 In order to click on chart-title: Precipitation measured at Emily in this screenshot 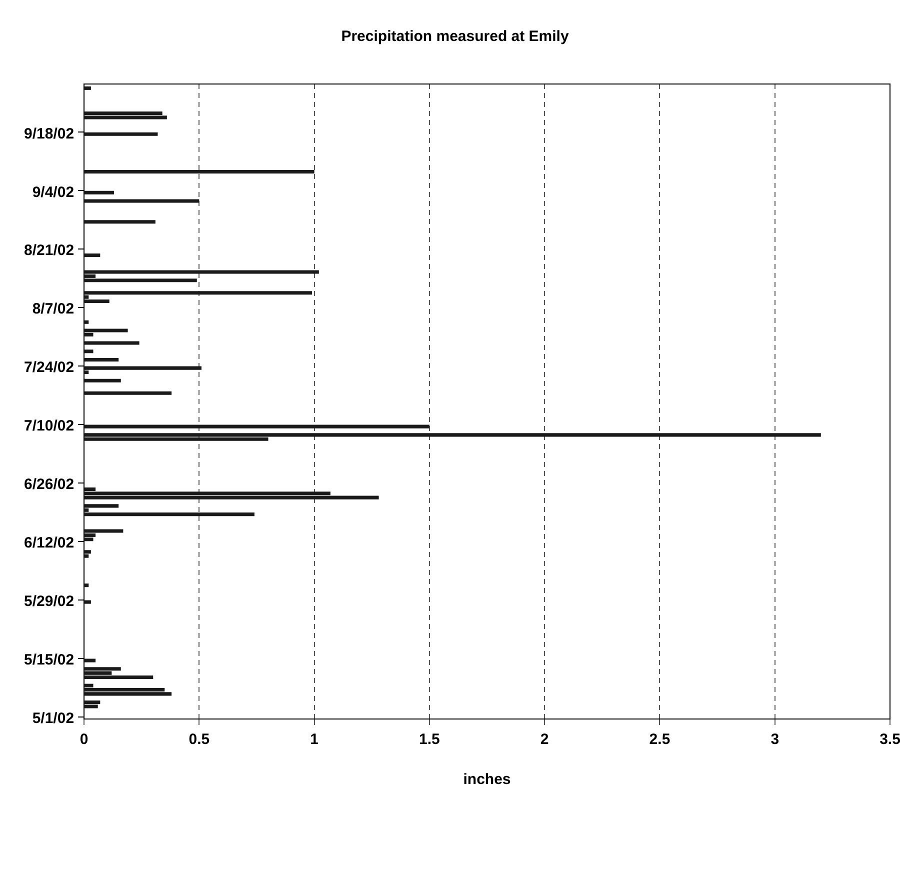, I will do `click(455, 37)`.